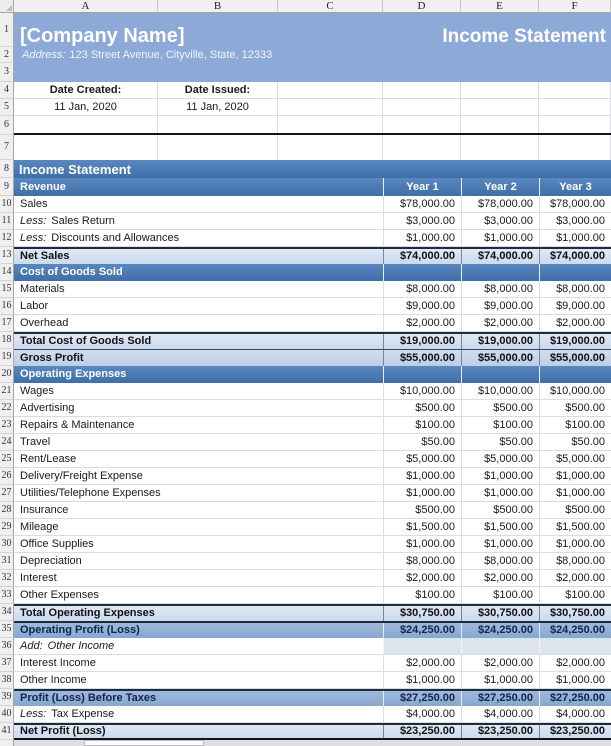  I want to click on row-header: 14, so click(7, 272).